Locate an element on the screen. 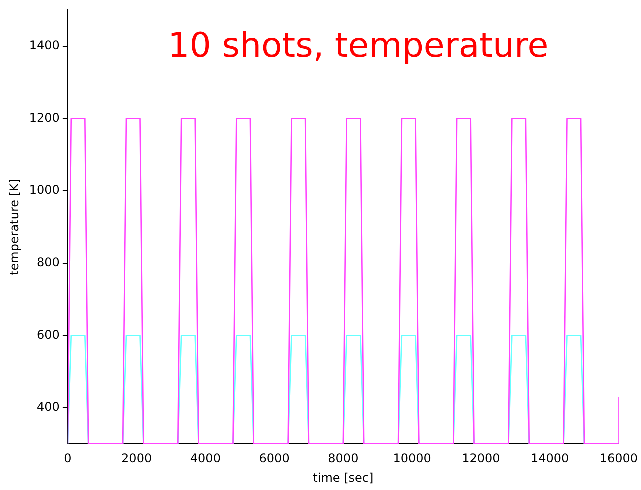 The width and height of the screenshot is (641, 490). x-tick-label: 10000 is located at coordinates (412, 459).